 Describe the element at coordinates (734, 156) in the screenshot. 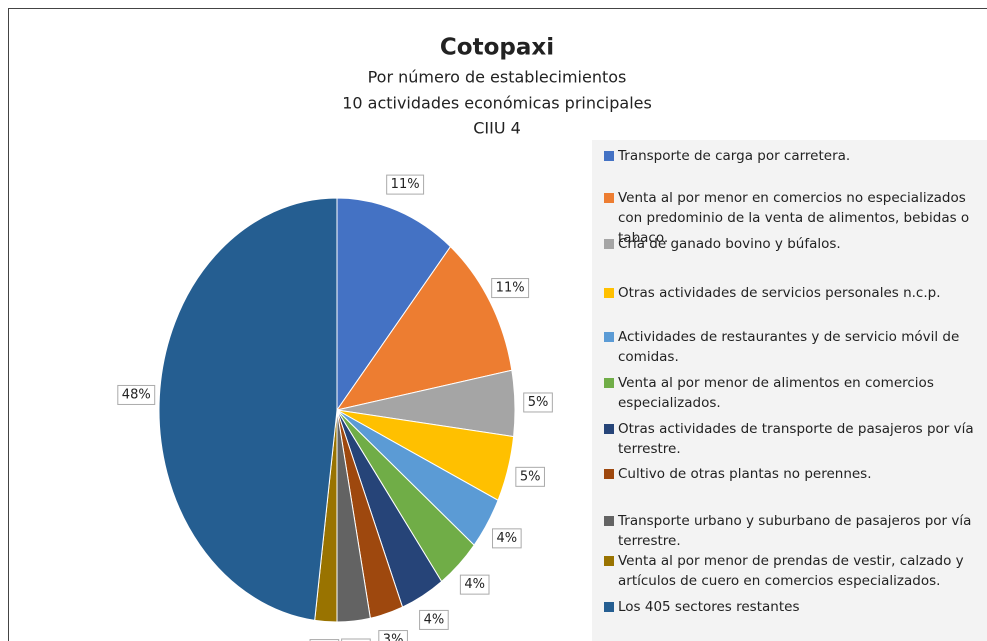

I see `legend-label: Transporte de carga por carretera.` at that location.